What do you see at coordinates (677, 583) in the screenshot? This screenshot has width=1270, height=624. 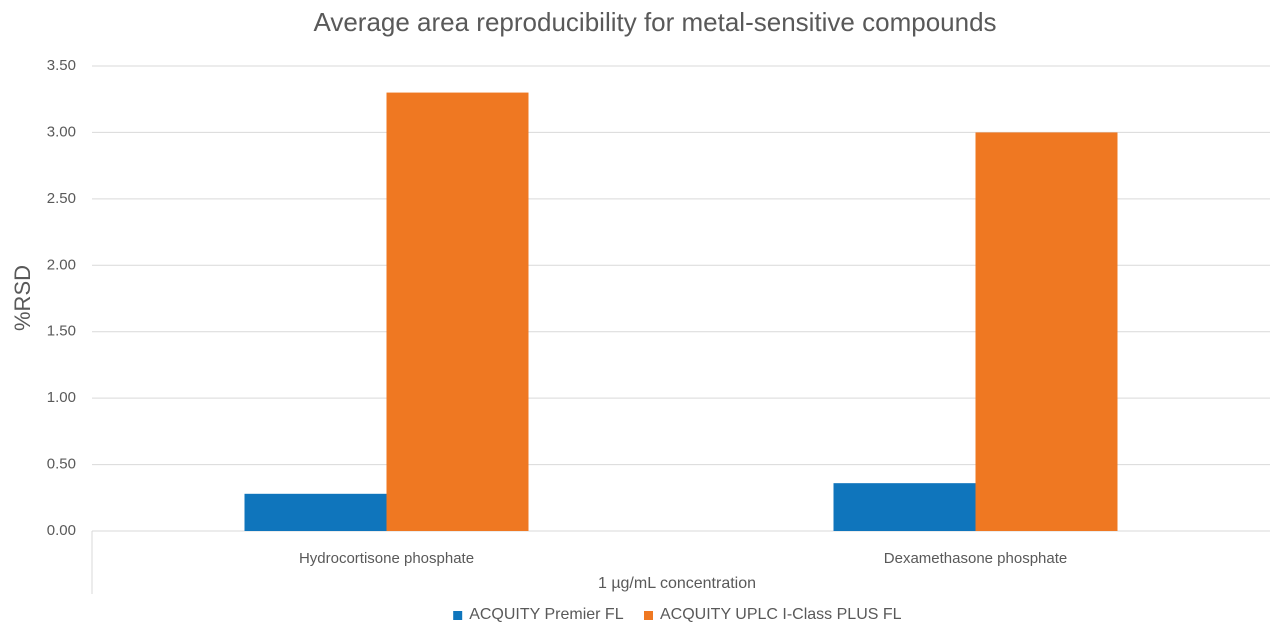 I see `x-axis-title: 1 µg/mL concentration` at bounding box center [677, 583].